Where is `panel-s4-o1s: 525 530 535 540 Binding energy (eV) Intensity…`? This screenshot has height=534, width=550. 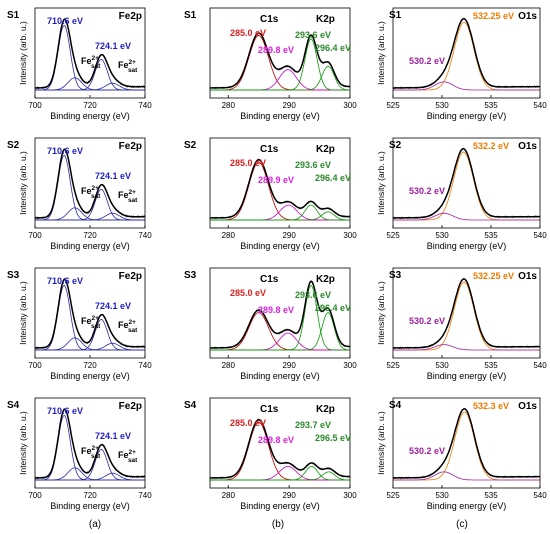
panel-s4-o1s: 525 530 535 540 Binding energy (eV) Intensity… is located at coordinates (461, 454).